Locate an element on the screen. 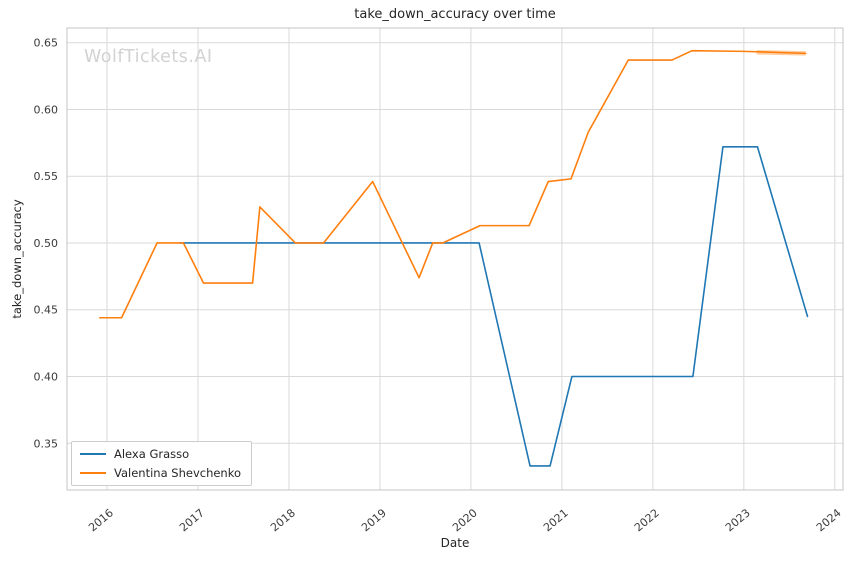 The image size is (859, 561). x-axis-label: Date is located at coordinates (455, 543).